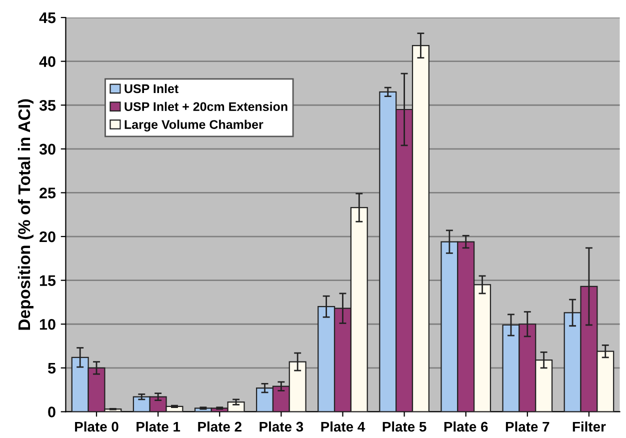 Image resolution: width=626 pixels, height=438 pixels. What do you see at coordinates (47, 18) in the screenshot?
I see `y-tick-label: 45` at bounding box center [47, 18].